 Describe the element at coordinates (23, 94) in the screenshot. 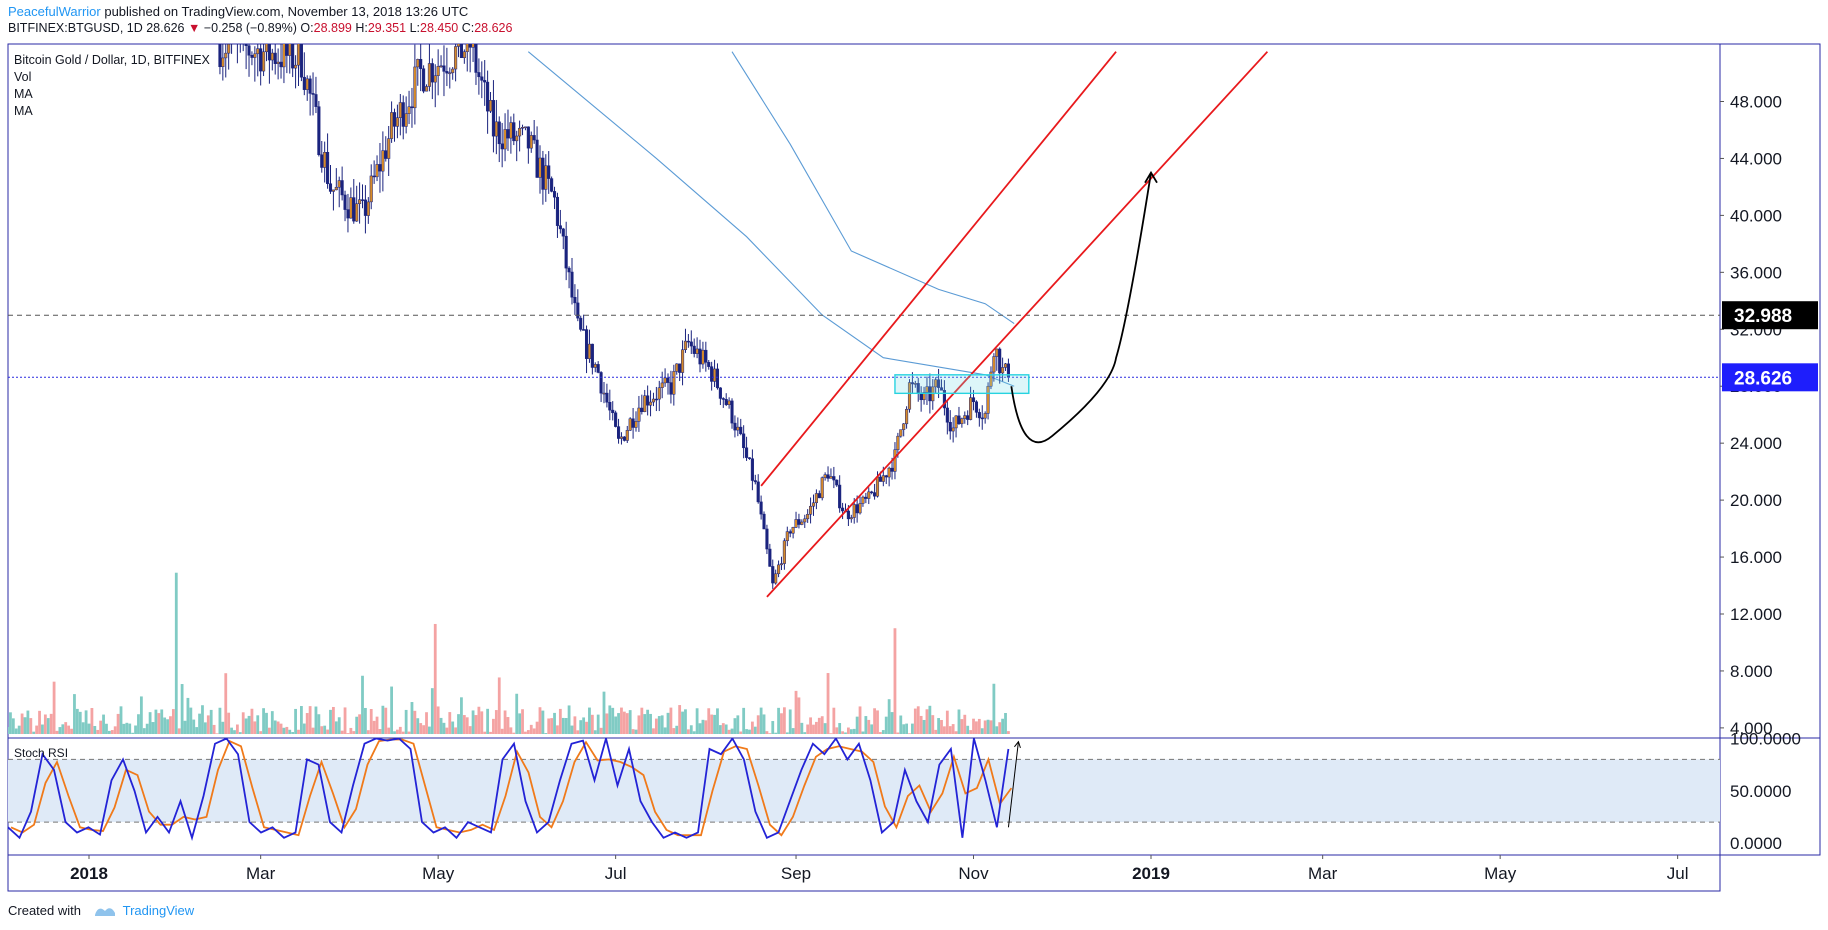

I see `legend-ma-1: MA` at that location.